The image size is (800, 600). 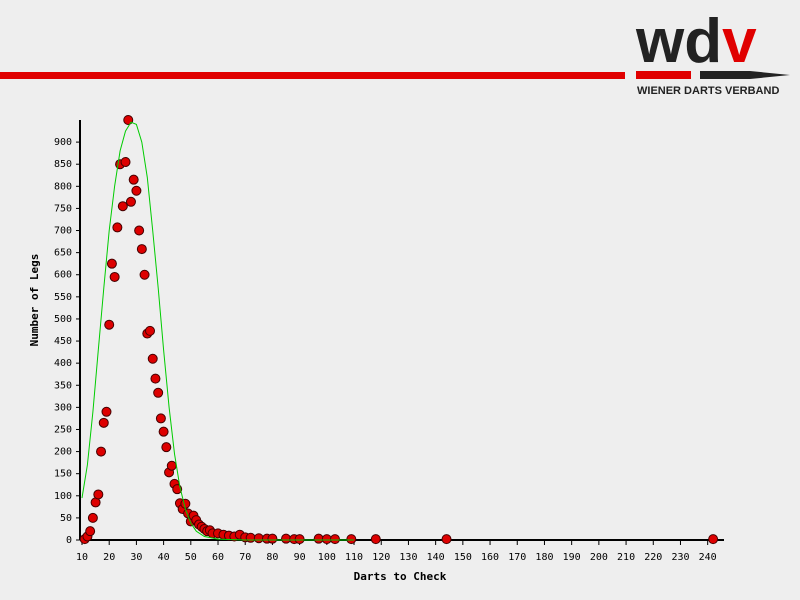 I want to click on y-tick-label: 100, so click(x=63, y=496).